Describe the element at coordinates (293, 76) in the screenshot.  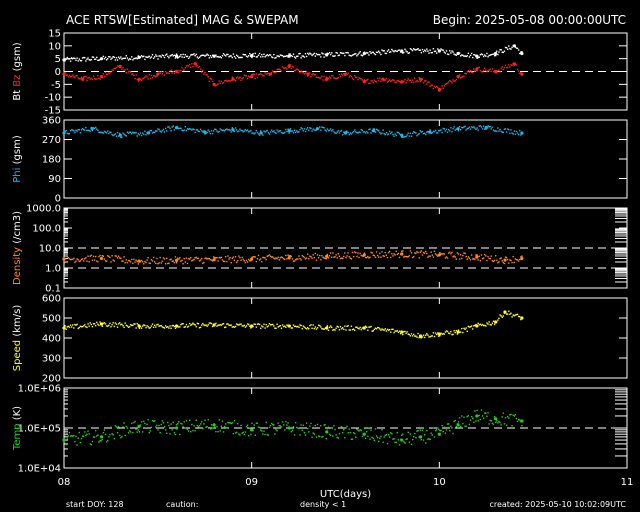
I see `series-bz` at that location.